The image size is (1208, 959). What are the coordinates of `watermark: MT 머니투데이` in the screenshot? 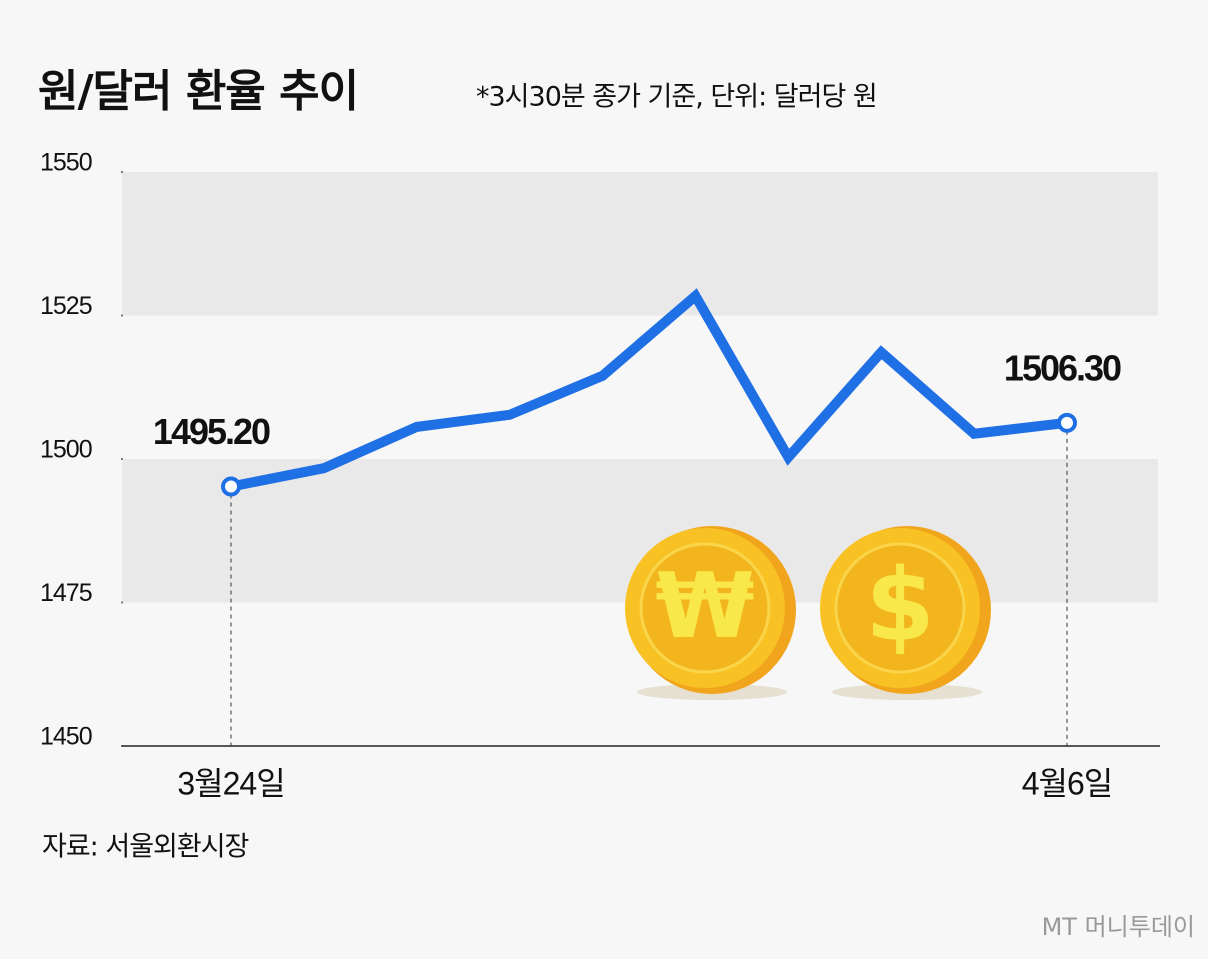 It's located at (1118, 927).